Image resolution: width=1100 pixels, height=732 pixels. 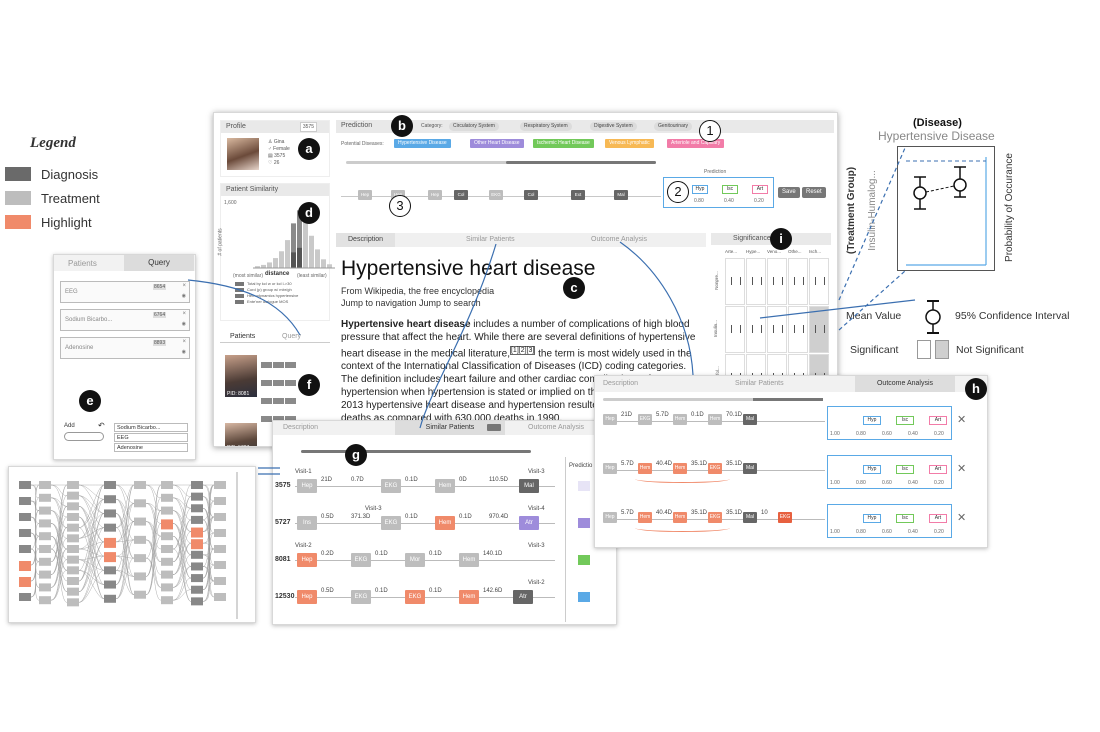 What do you see at coordinates (496, 195) in the screenshot?
I see `timeline-node: EKG` at bounding box center [496, 195].